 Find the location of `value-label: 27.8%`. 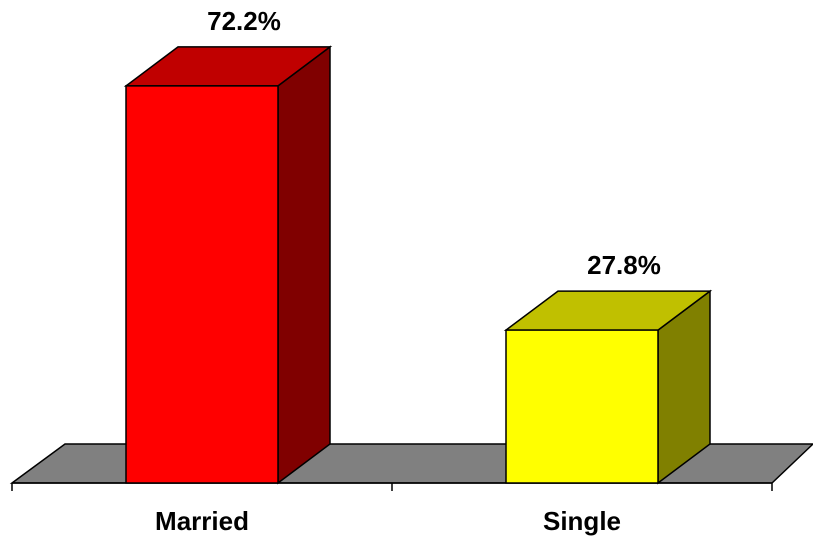

value-label: 27.8% is located at coordinates (624, 265).